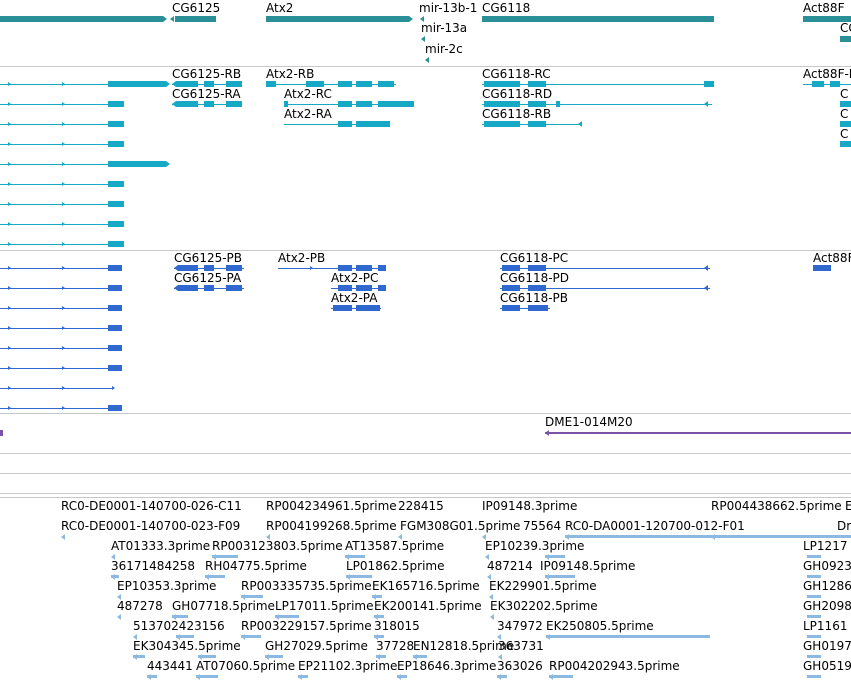 The width and height of the screenshot is (851, 682). Describe the element at coordinates (395, 646) in the screenshot. I see `est-feature-label: 37728` at that location.